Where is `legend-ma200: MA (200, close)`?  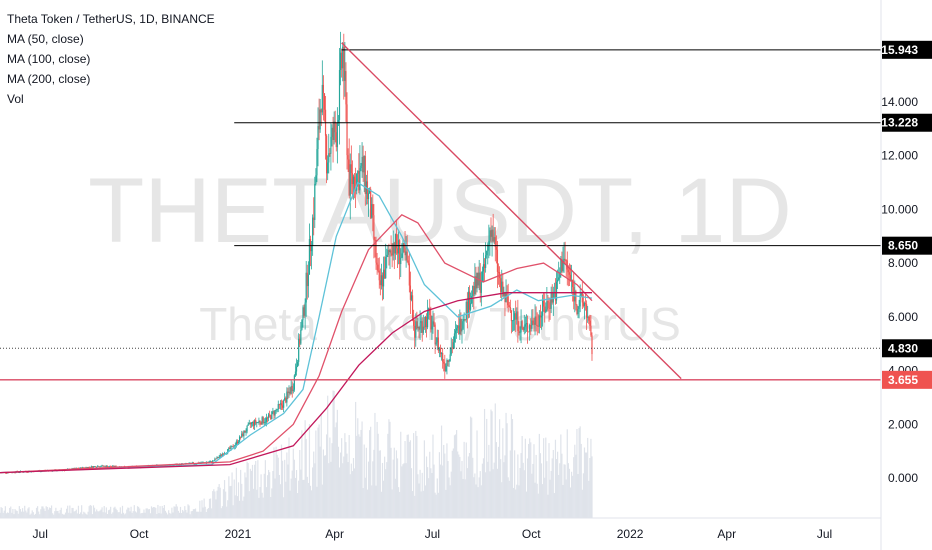 legend-ma200: MA (200, close) is located at coordinates (49, 79).